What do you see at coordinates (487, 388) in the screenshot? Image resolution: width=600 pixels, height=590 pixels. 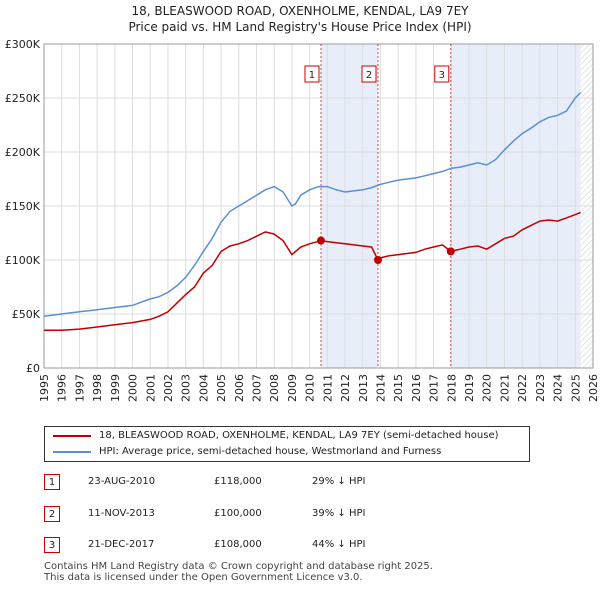 I see `x-tick-label: 2020` at bounding box center [487, 388].